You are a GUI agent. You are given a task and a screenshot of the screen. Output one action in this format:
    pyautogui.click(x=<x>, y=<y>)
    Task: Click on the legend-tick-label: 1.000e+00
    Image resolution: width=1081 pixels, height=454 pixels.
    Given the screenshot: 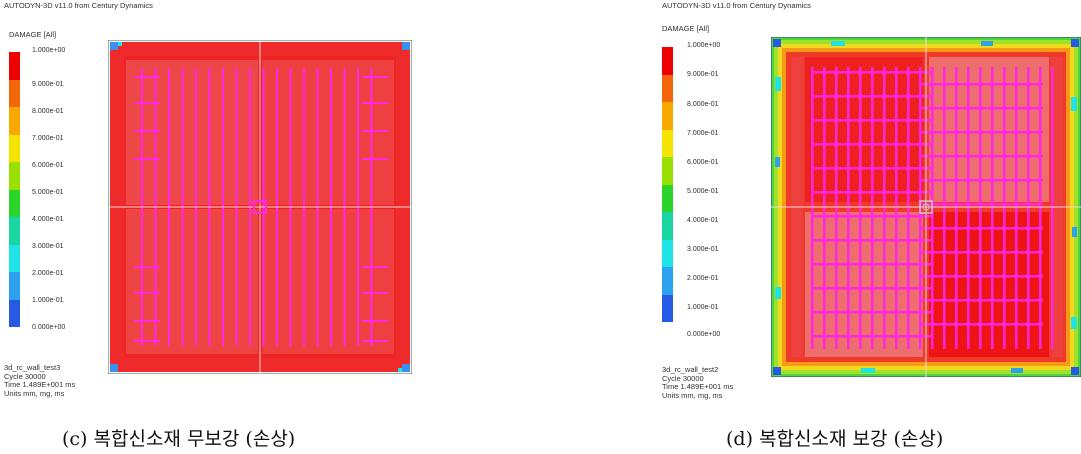 What is the action you would take?
    pyautogui.click(x=49, y=50)
    